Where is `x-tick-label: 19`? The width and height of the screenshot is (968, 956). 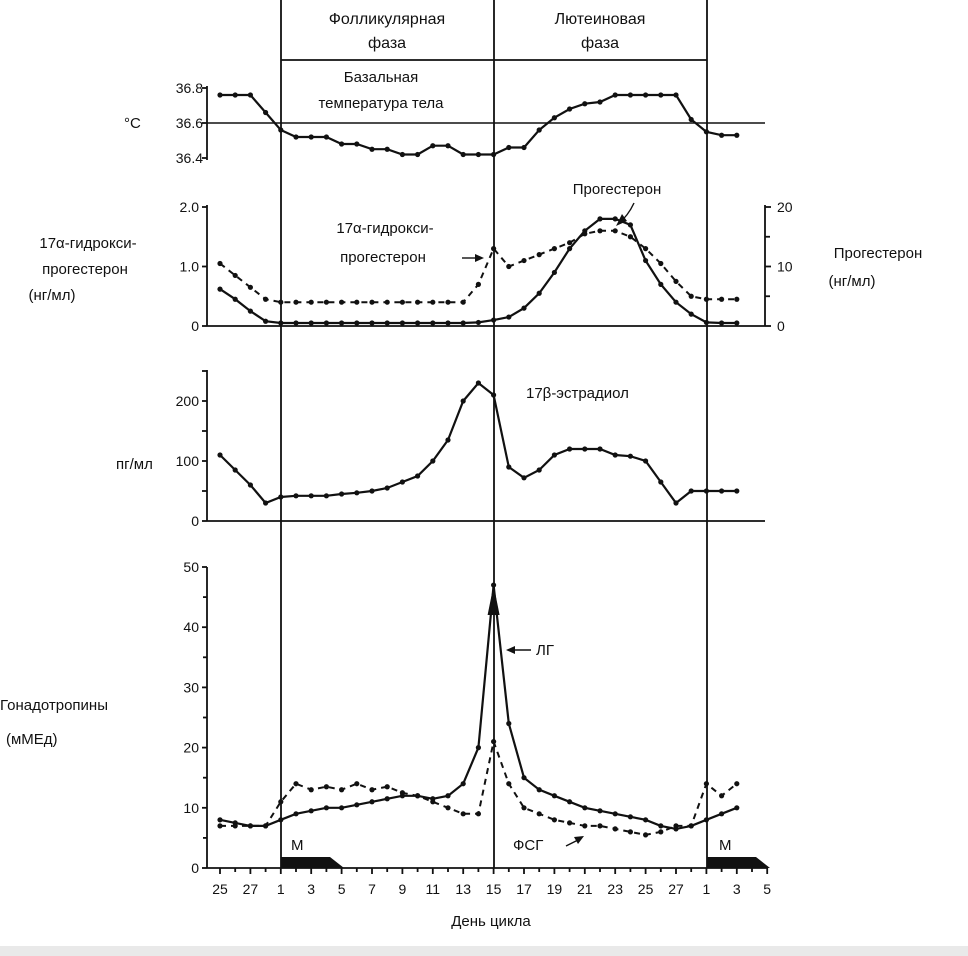
x-tick-label: 19 is located at coordinates (555, 889).